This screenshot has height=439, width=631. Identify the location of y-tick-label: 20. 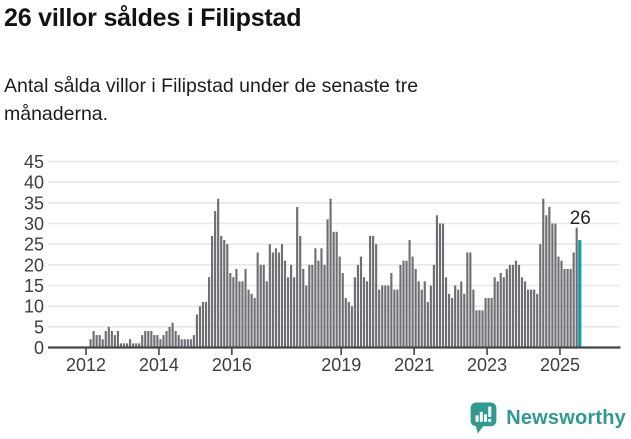
(34, 265).